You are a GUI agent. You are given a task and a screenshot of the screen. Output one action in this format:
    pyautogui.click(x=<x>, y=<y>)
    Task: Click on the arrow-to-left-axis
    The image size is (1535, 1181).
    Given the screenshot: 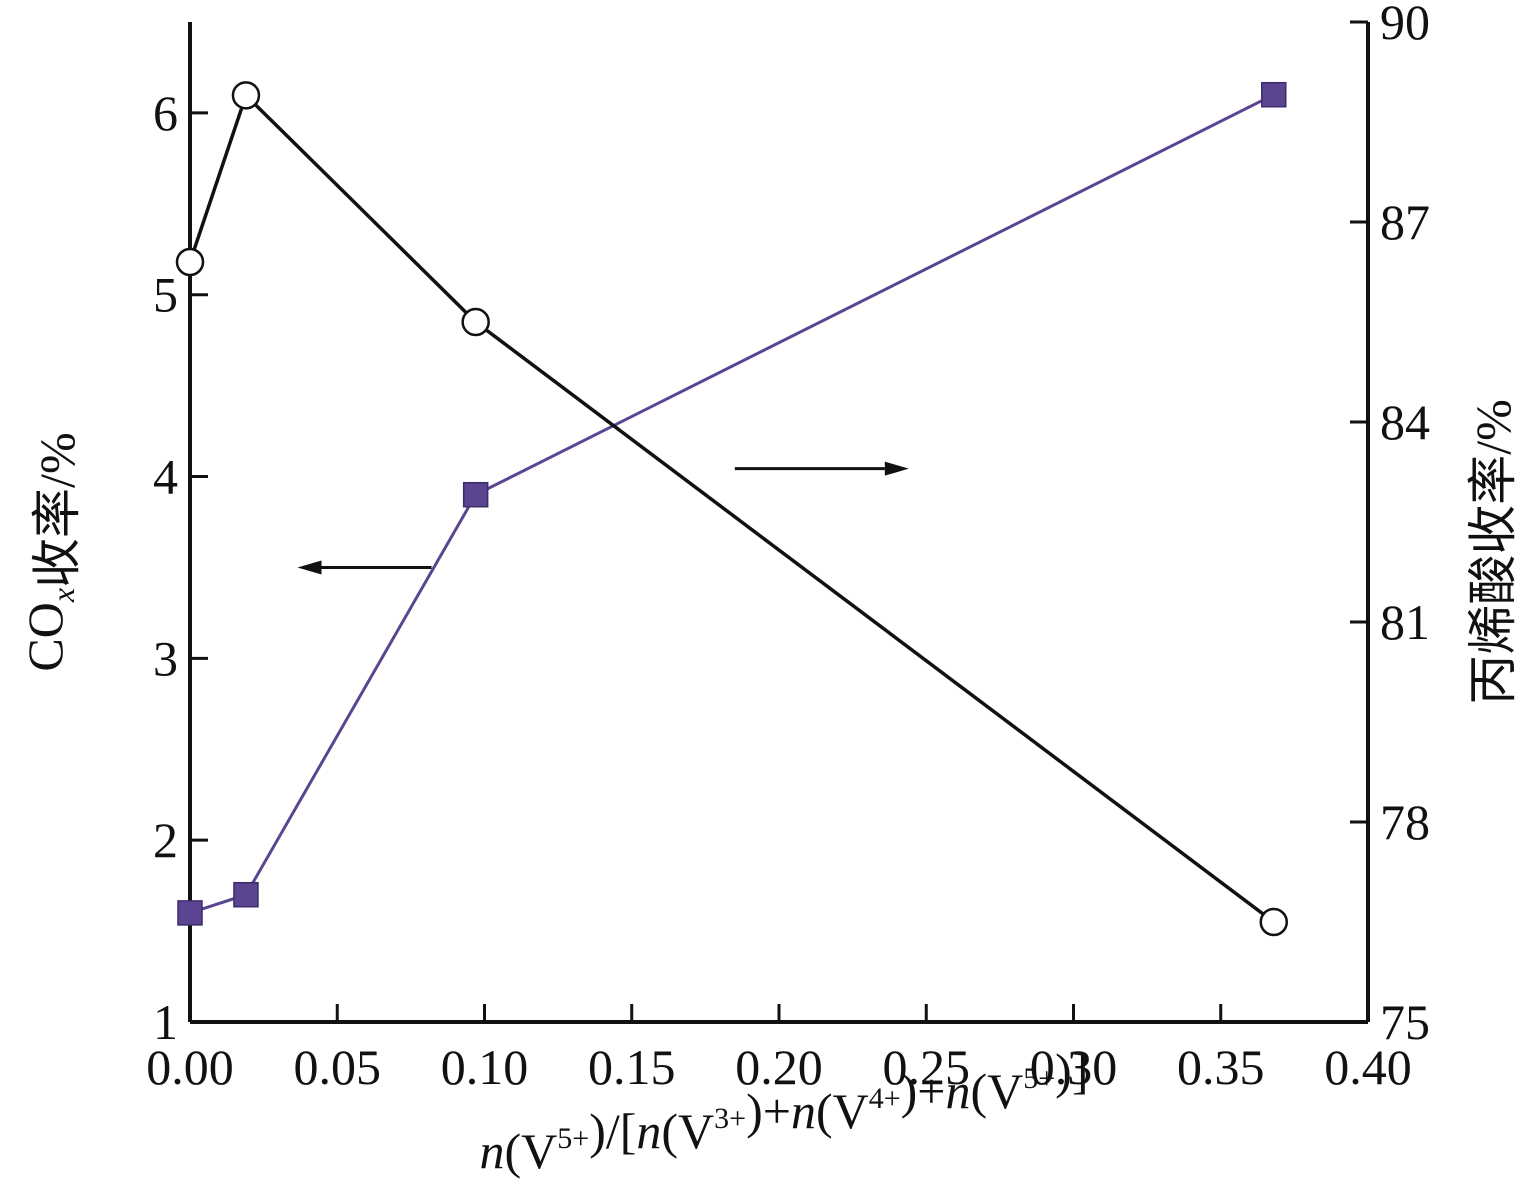 What is the action you would take?
    pyautogui.click(x=364, y=567)
    